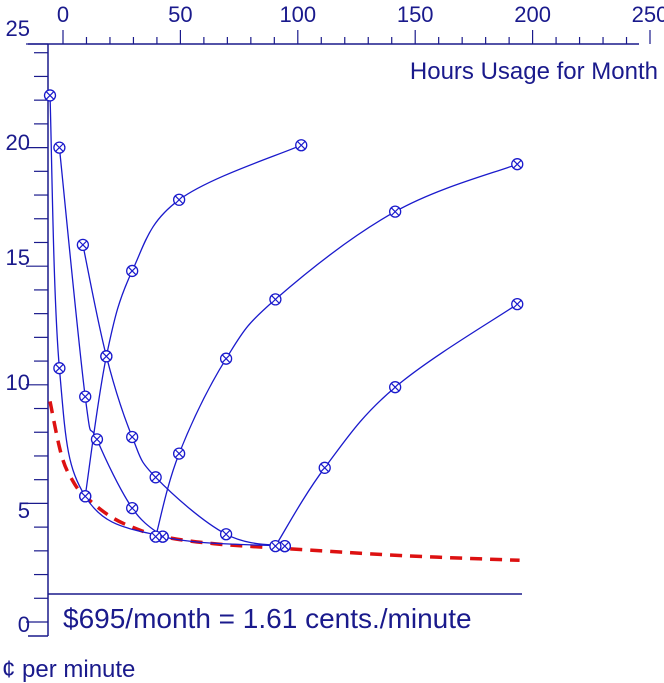 The width and height of the screenshot is (664, 683). Describe the element at coordinates (534, 71) in the screenshot. I see `x-axis-label: Hours Usage for Month` at that location.